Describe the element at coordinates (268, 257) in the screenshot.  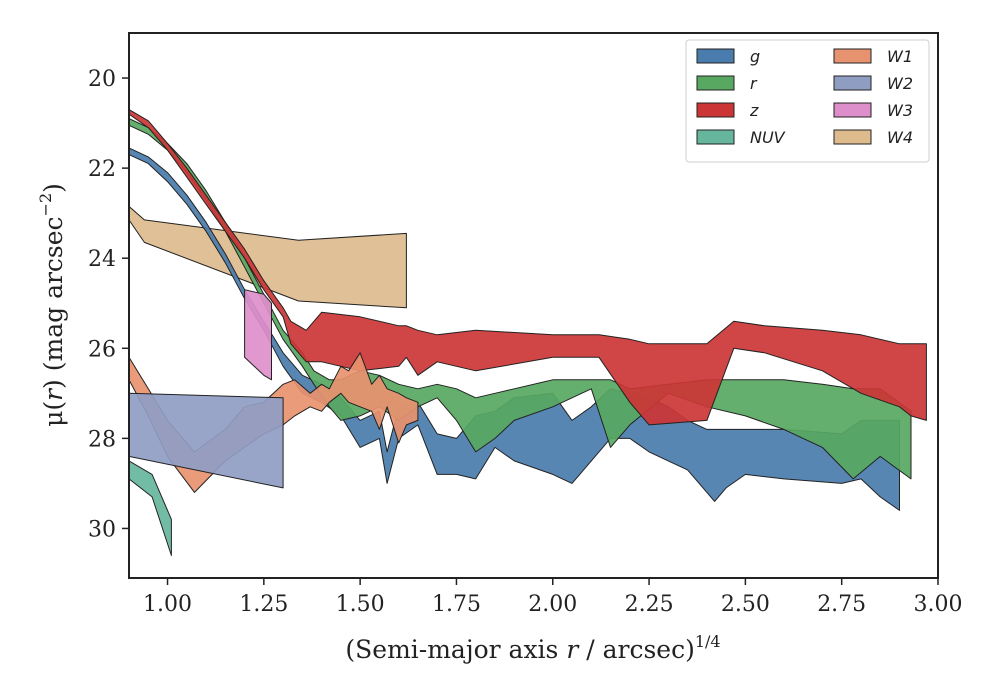
I see `band-w4` at that location.